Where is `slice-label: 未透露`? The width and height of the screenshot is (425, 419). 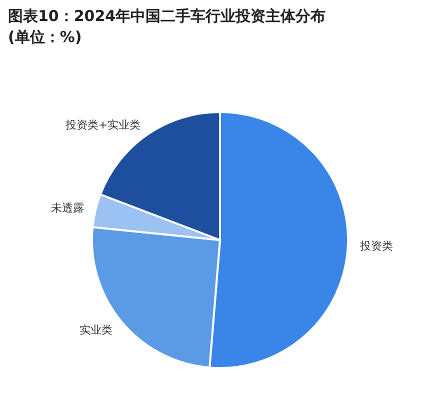 slice-label: 未透露 is located at coordinates (67, 208).